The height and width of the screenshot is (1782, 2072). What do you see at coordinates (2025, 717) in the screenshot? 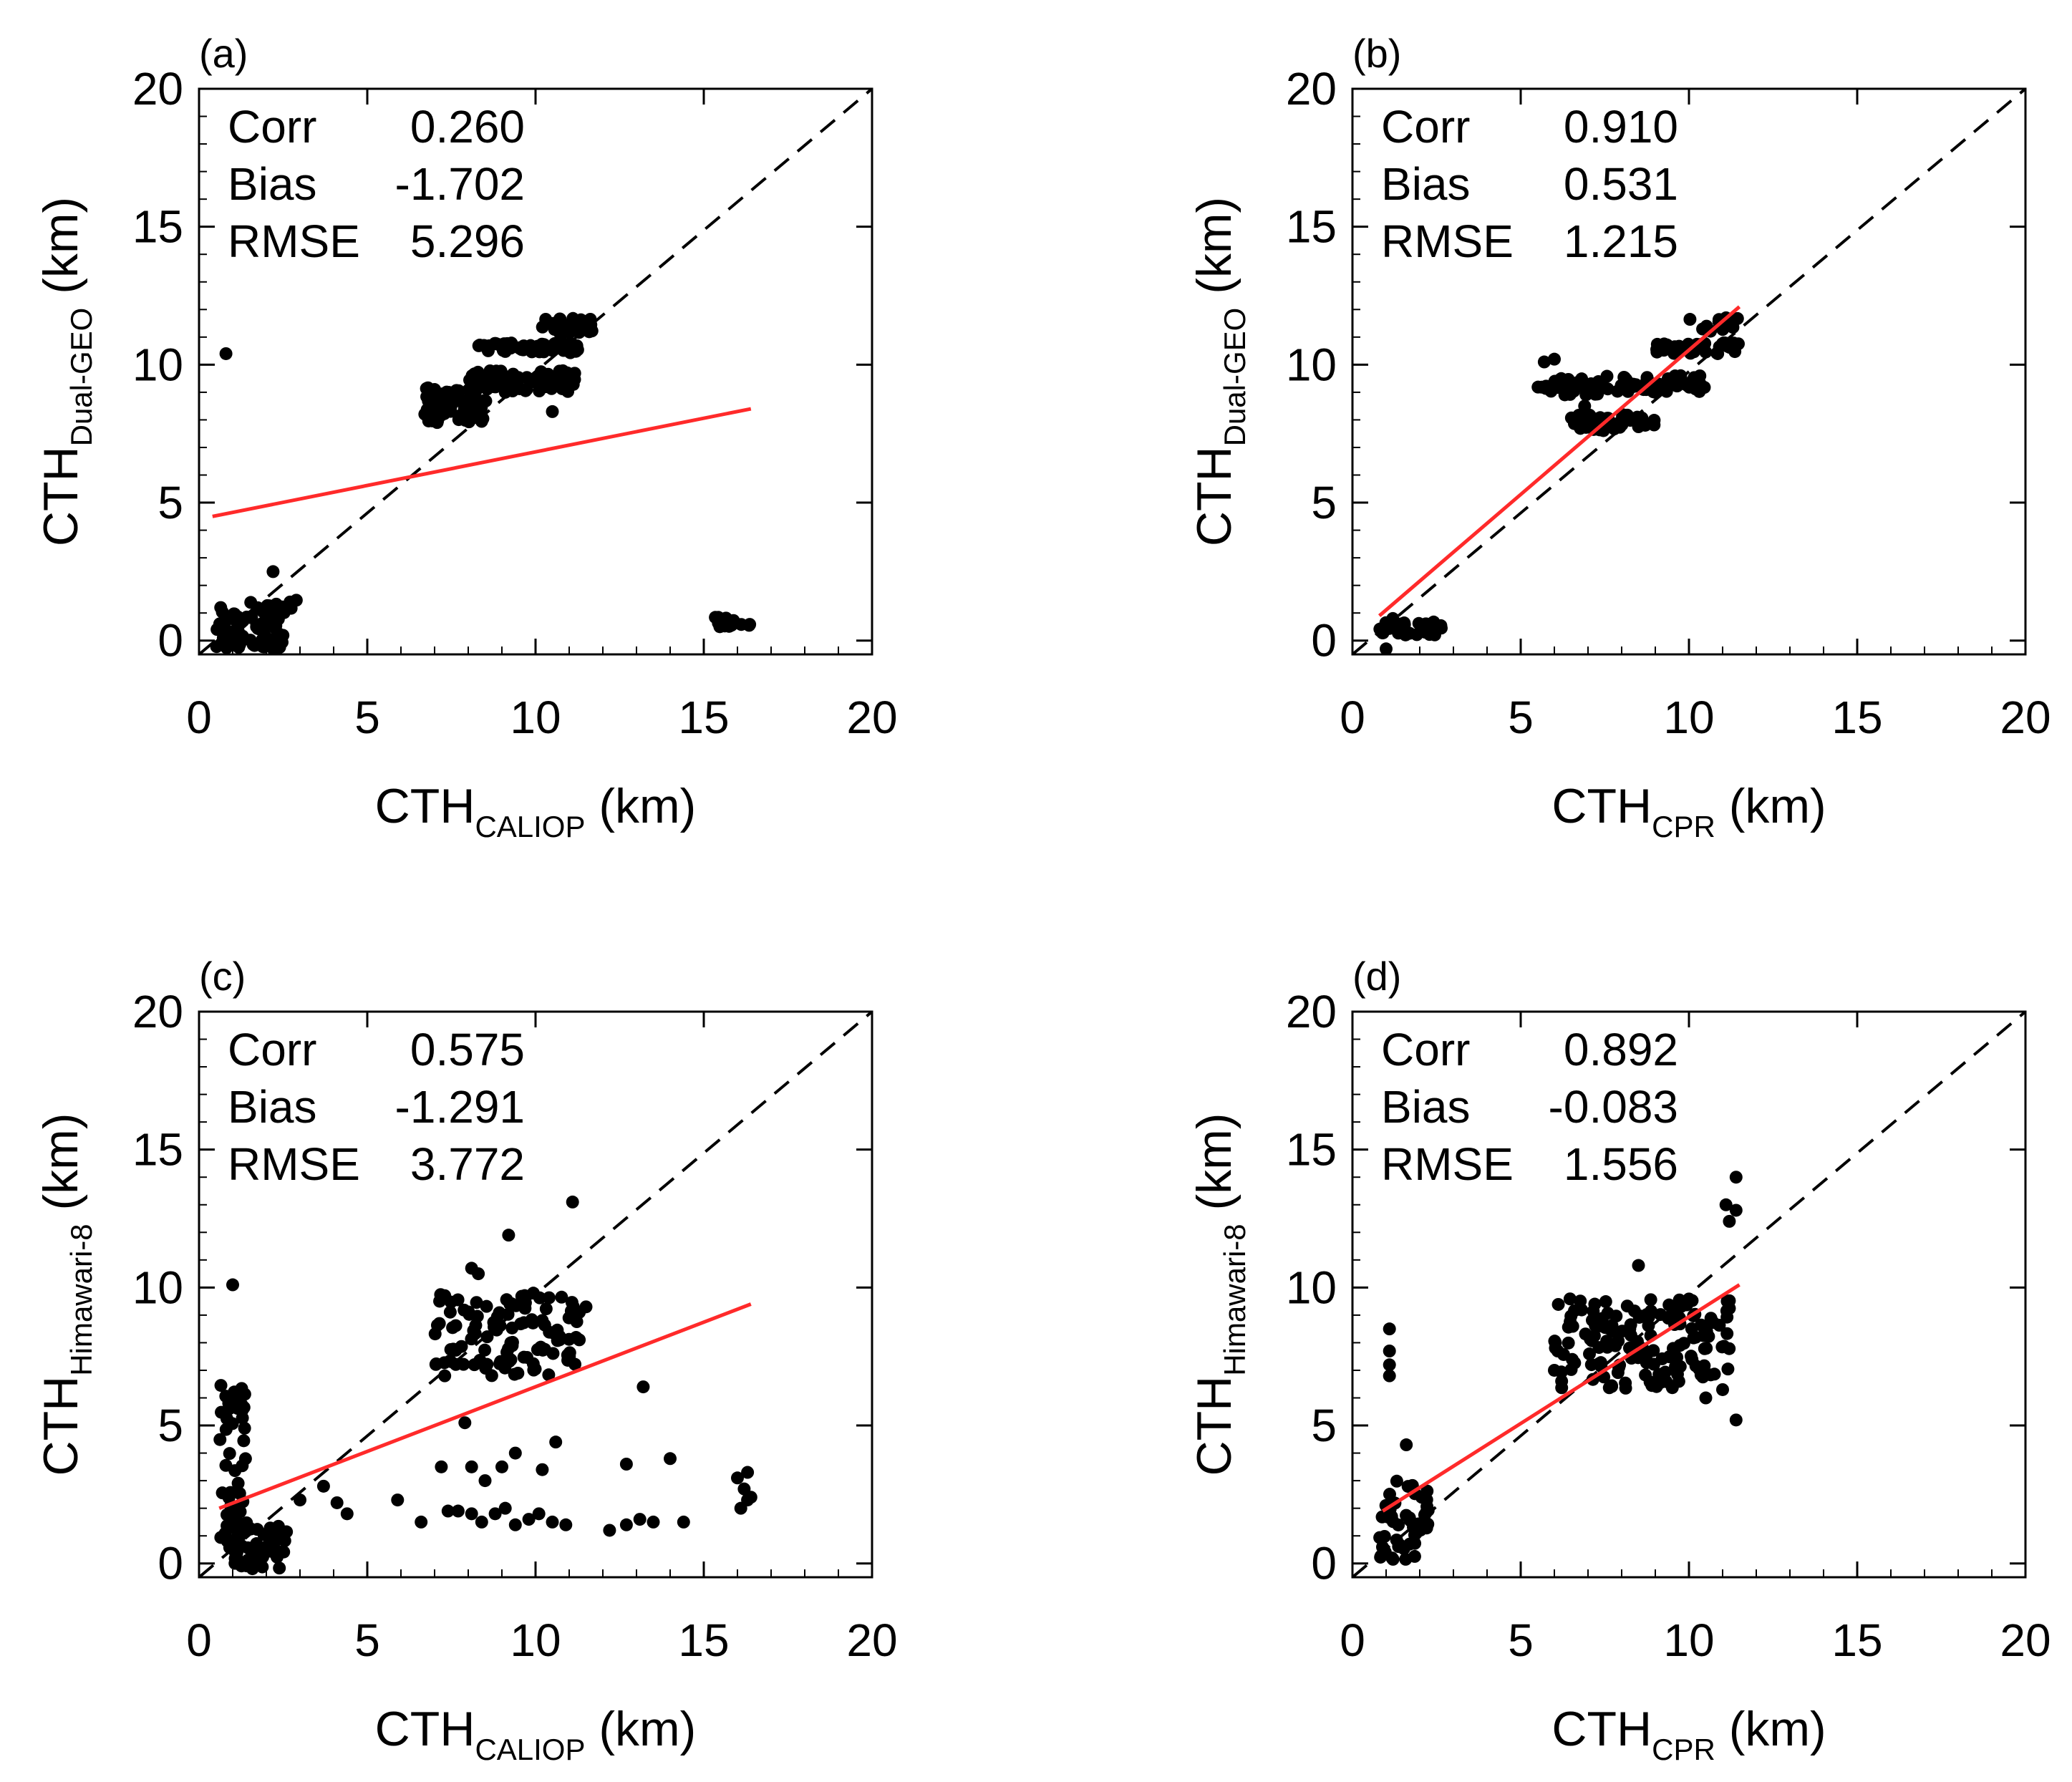
I see `x-tick-label: 20` at bounding box center [2025, 717].